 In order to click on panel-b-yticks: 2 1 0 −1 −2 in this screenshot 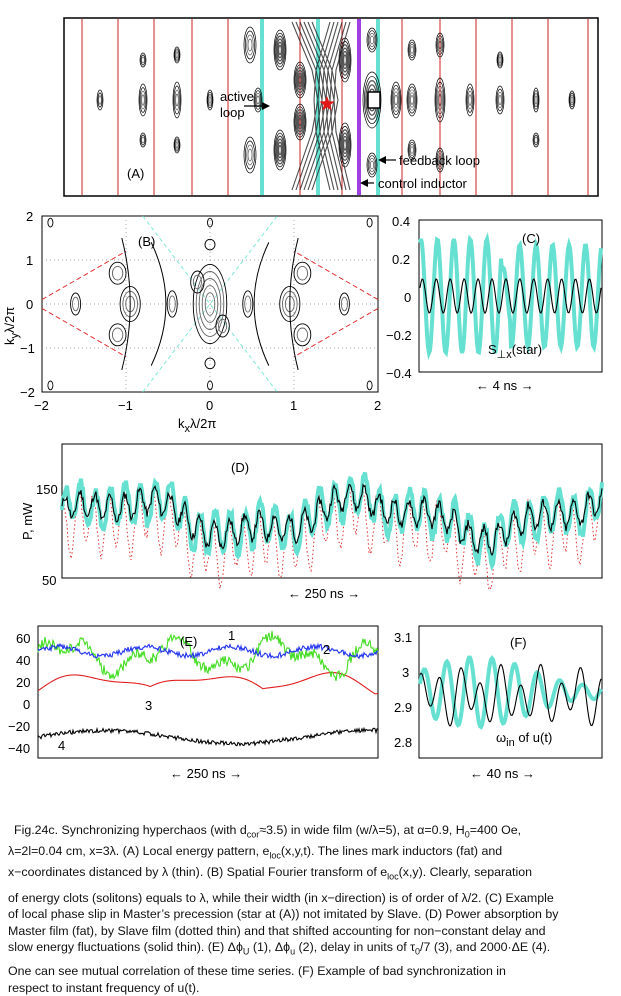, I will do `click(27, 304)`.